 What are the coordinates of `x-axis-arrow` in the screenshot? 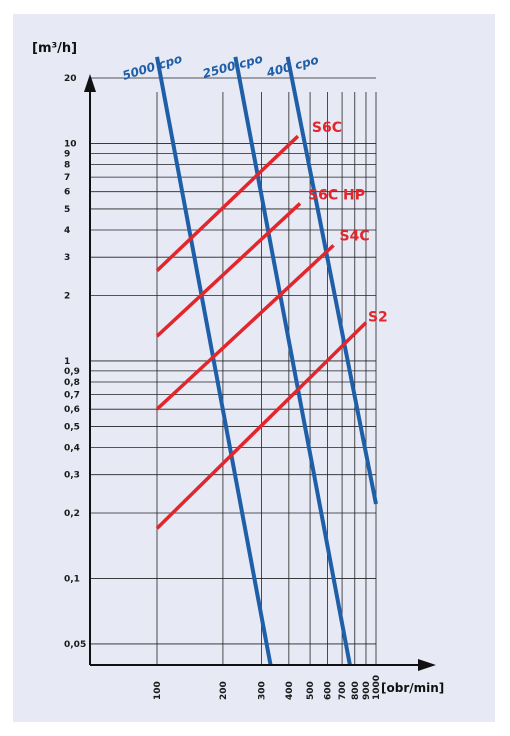 It's located at (427, 665).